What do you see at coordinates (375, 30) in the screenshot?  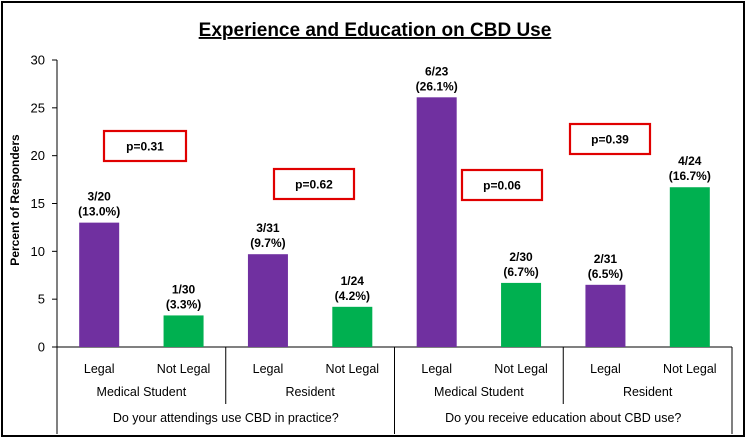 I see `chart-title: Experience and Education on CBD Use` at bounding box center [375, 30].